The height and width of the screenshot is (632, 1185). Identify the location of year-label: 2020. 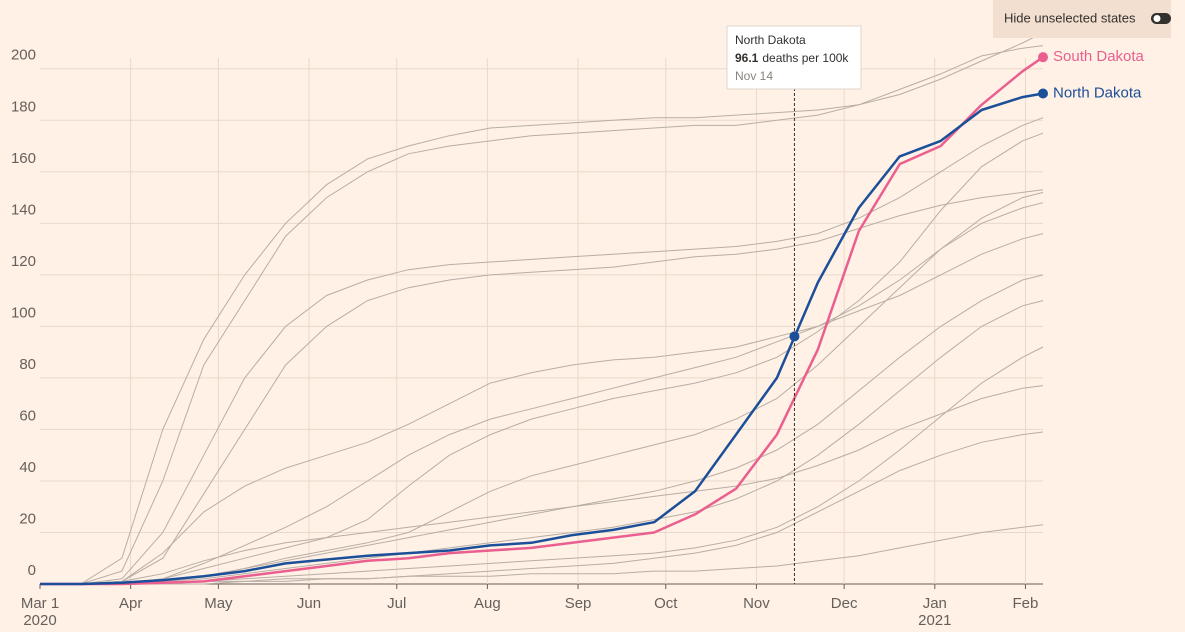
(39, 619).